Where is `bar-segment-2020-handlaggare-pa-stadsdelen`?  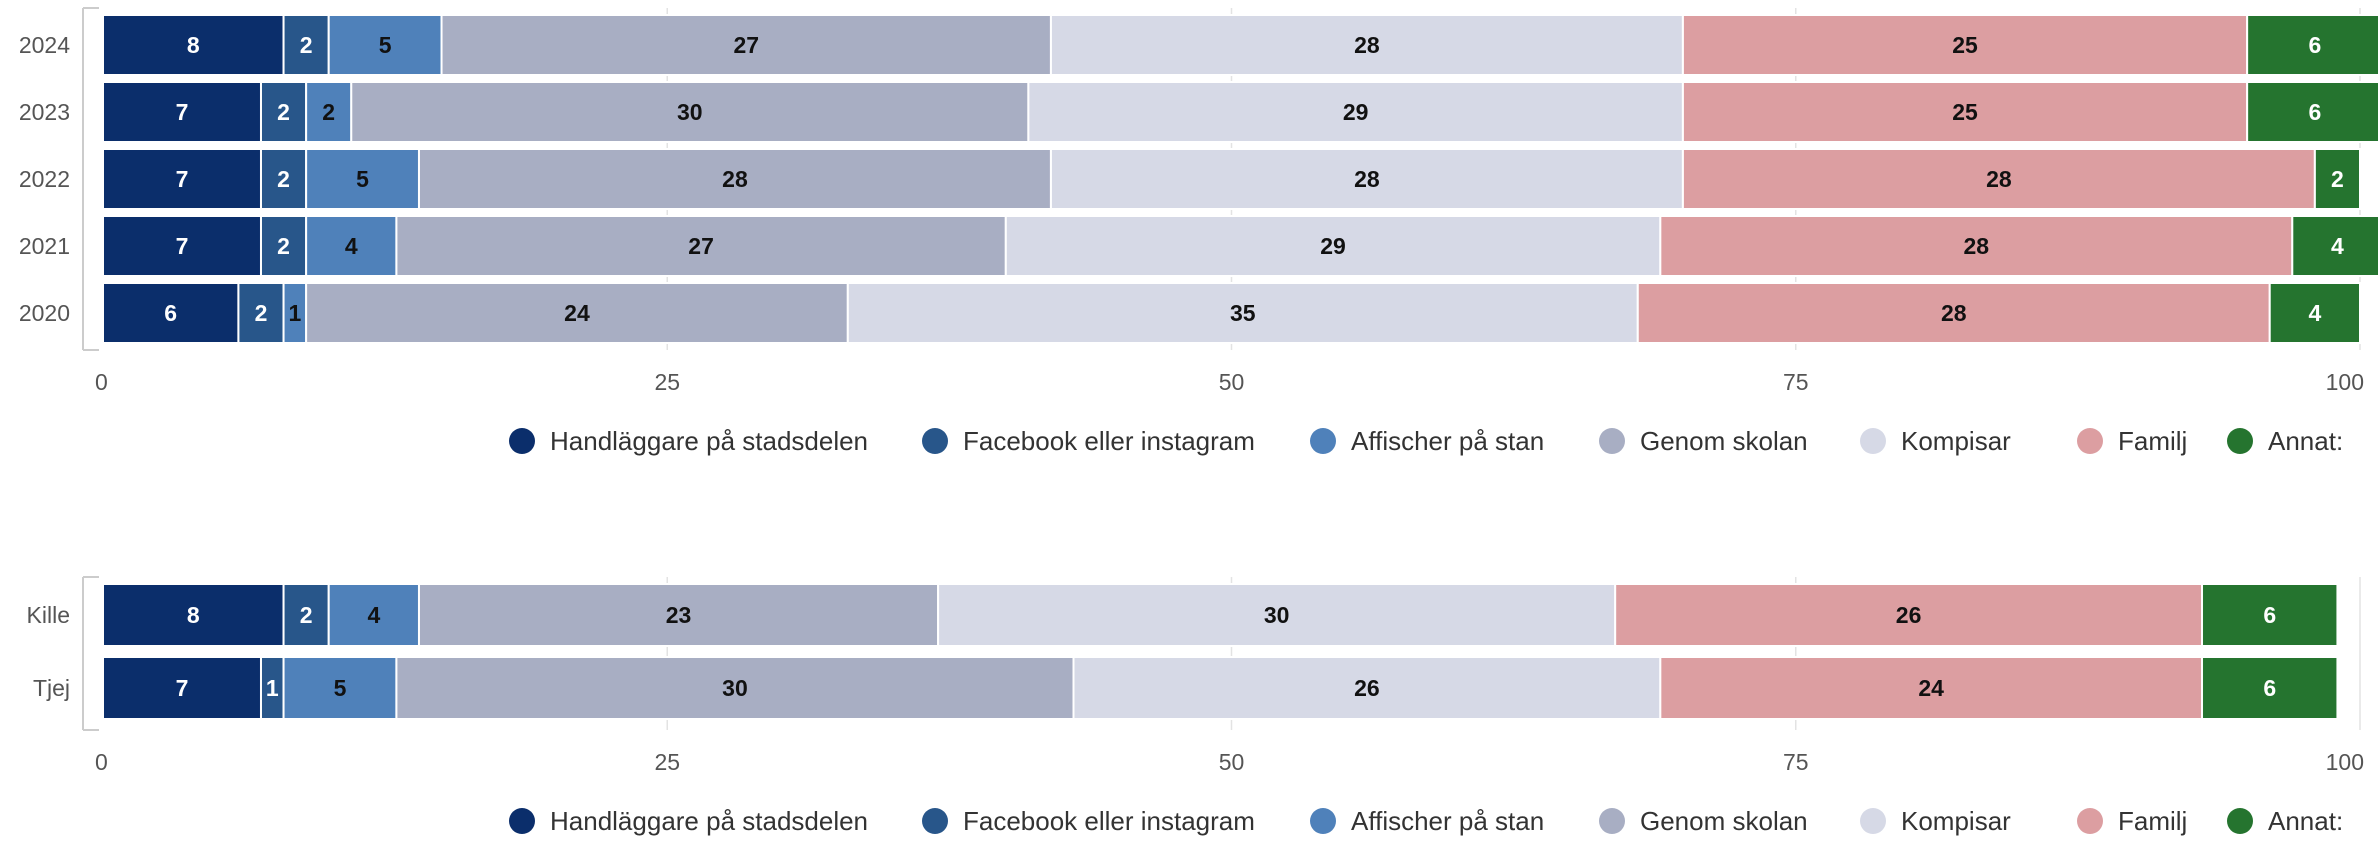
bar-segment-2020-handlaggare-pa-stadsdelen is located at coordinates (171, 313).